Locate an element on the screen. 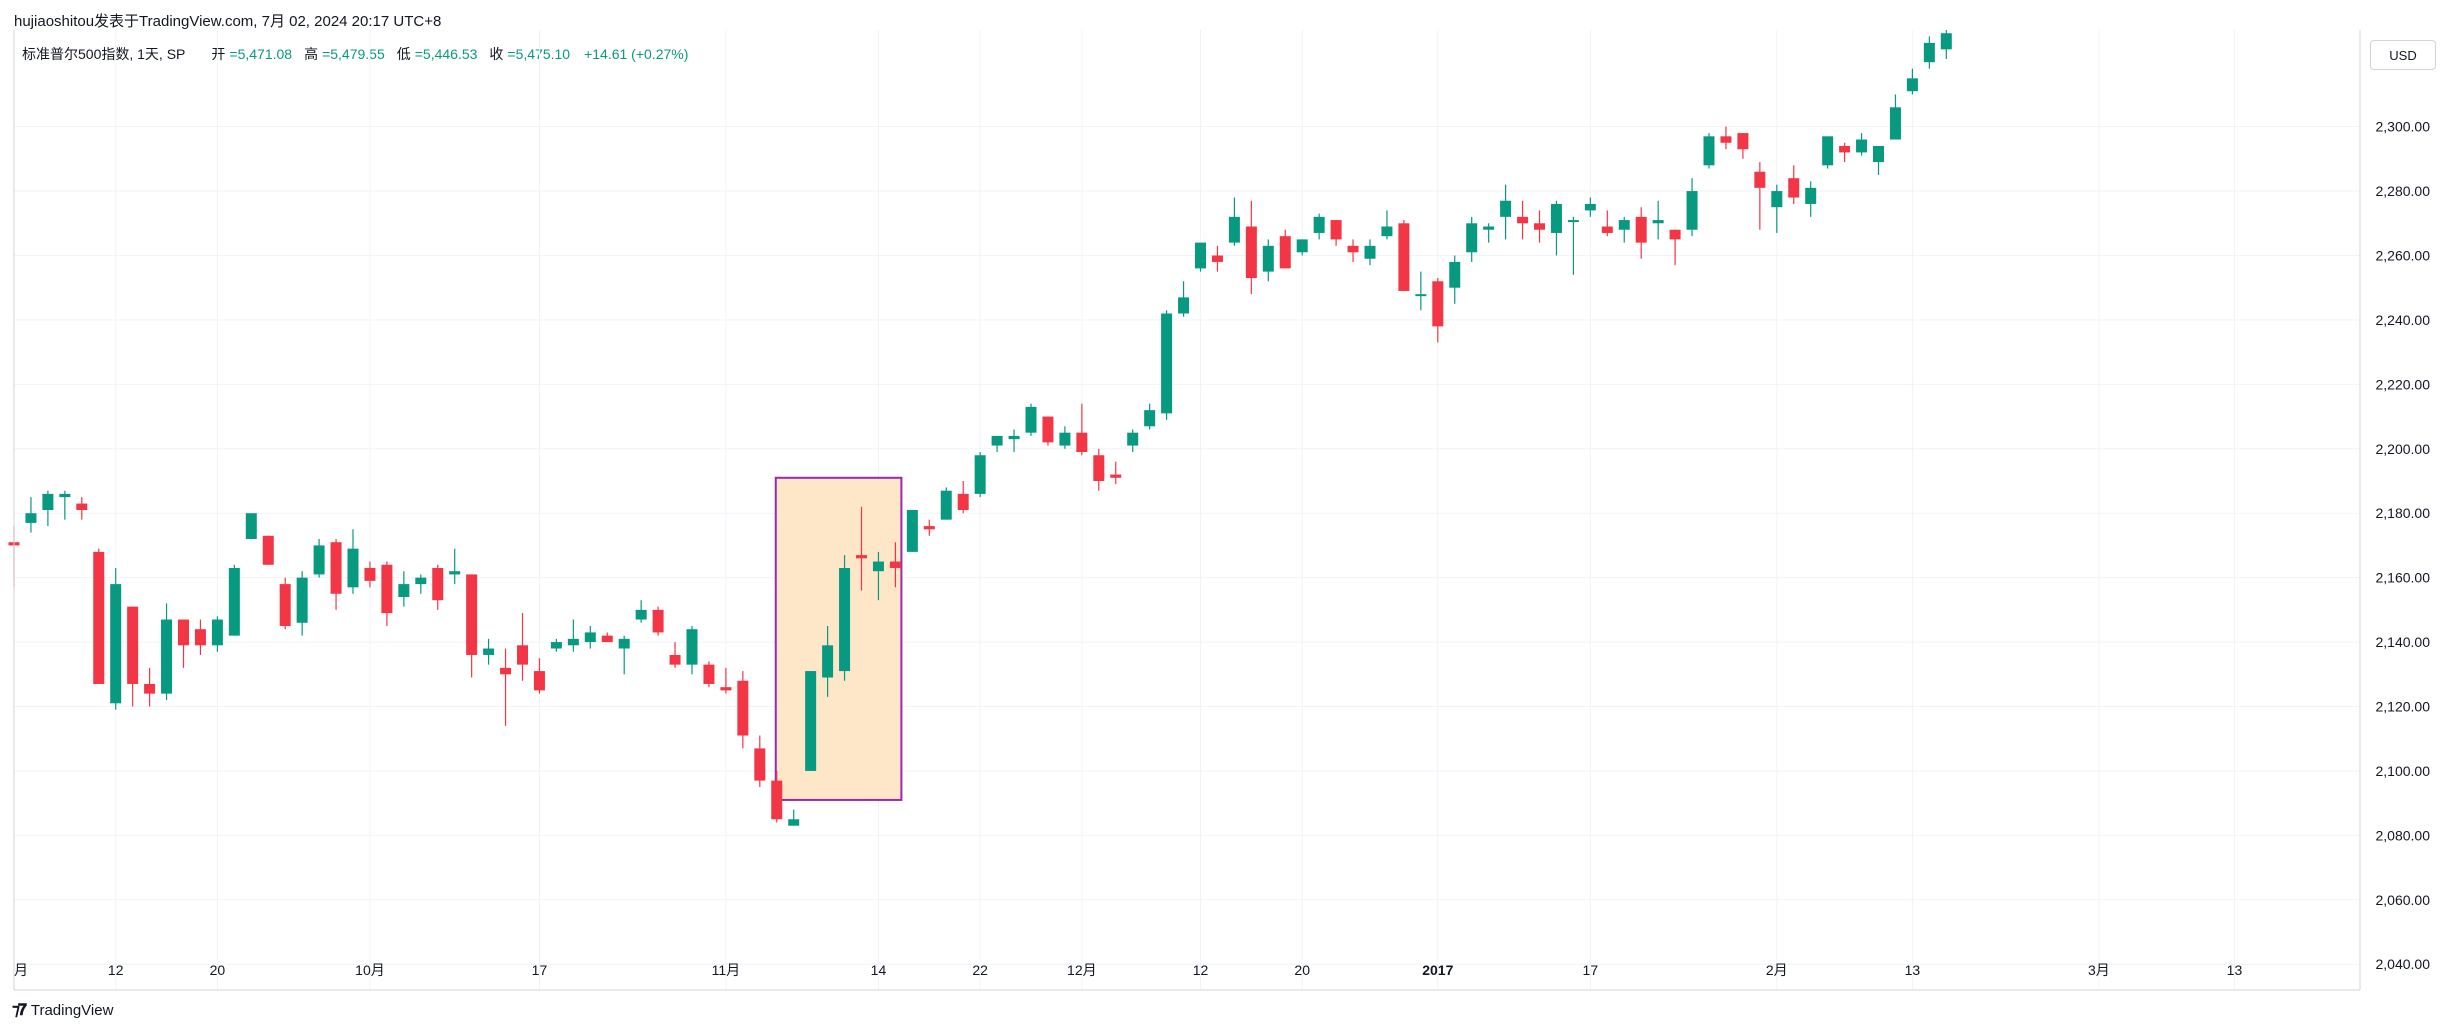  time-tick-label: 14 is located at coordinates (879, 970).